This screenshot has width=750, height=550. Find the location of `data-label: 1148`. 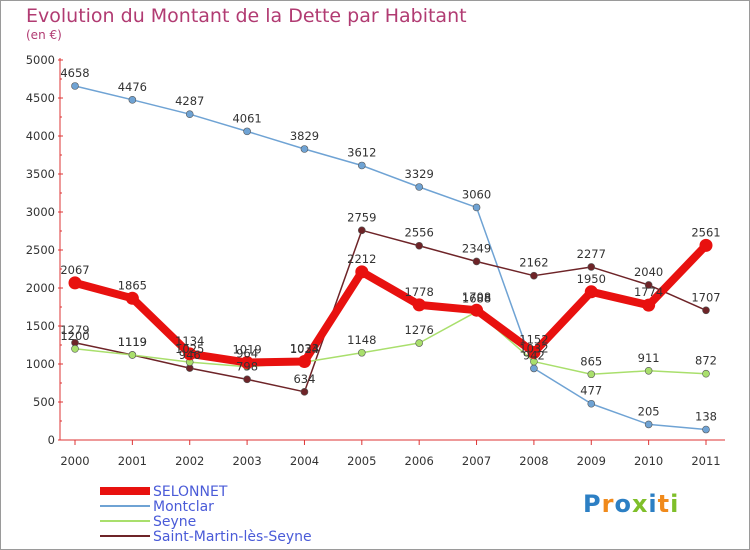

data-label: 1148 is located at coordinates (361, 340).